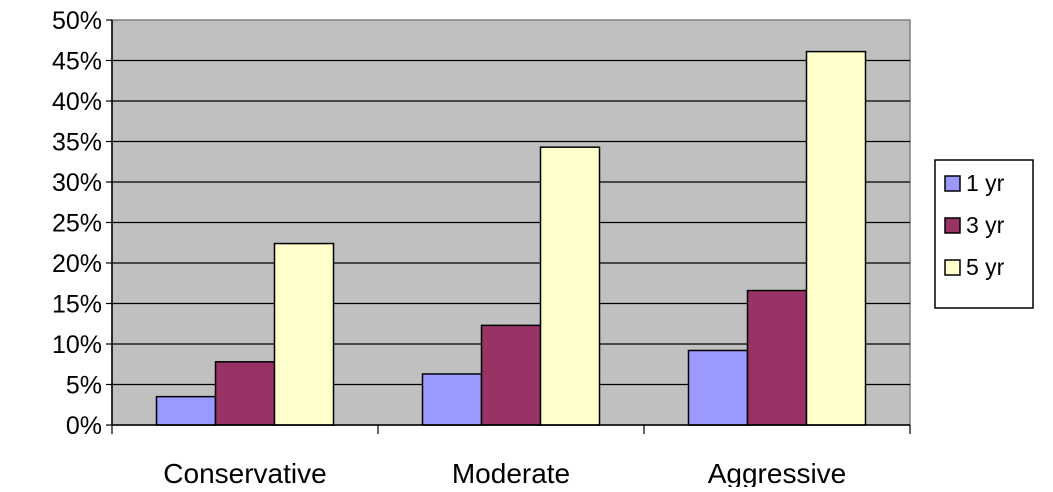 This screenshot has width=1053, height=492. Describe the element at coordinates (77, 305) in the screenshot. I see `y-tick-label: 15%` at that location.